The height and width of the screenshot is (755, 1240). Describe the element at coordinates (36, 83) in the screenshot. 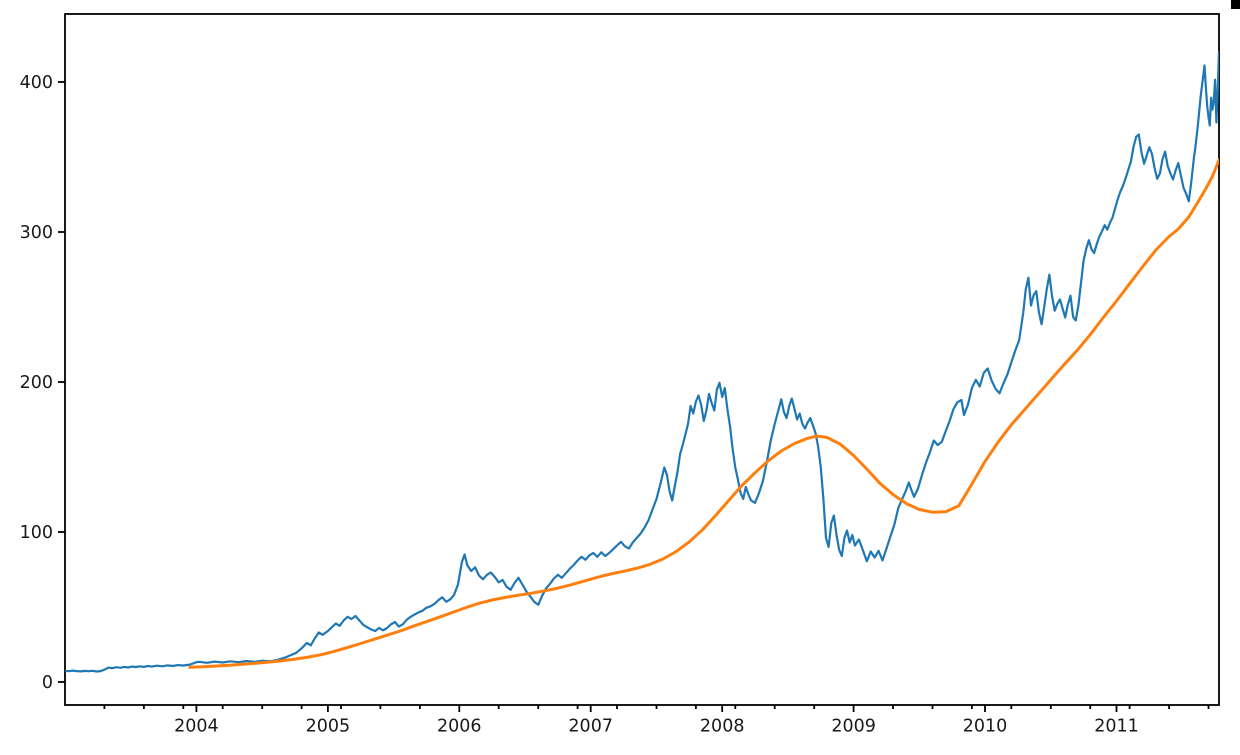

I see `y-tick-label: 400` at that location.